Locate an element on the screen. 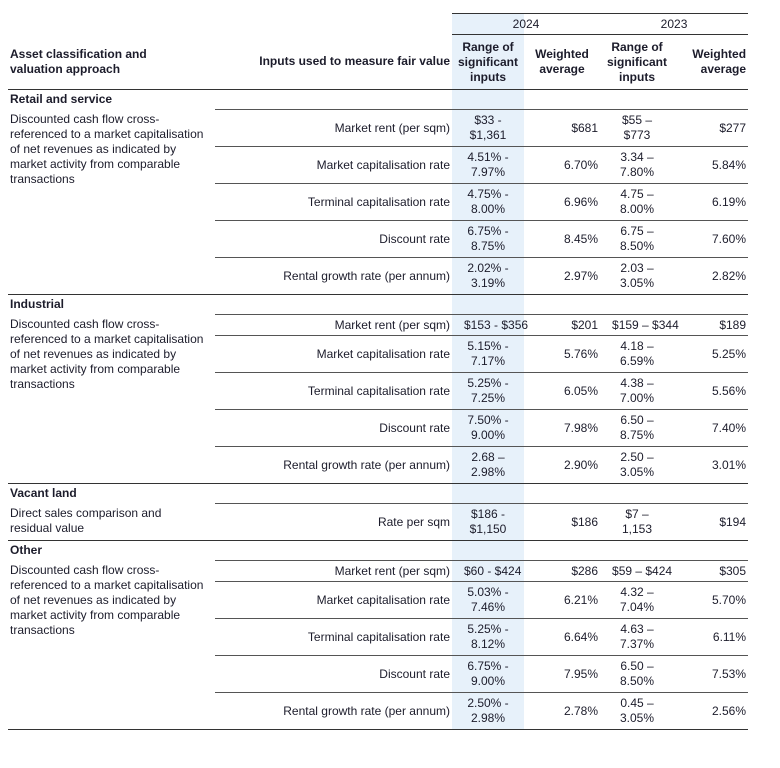 This screenshot has width=780, height=768. section-title: Industrial is located at coordinates (230, 304).